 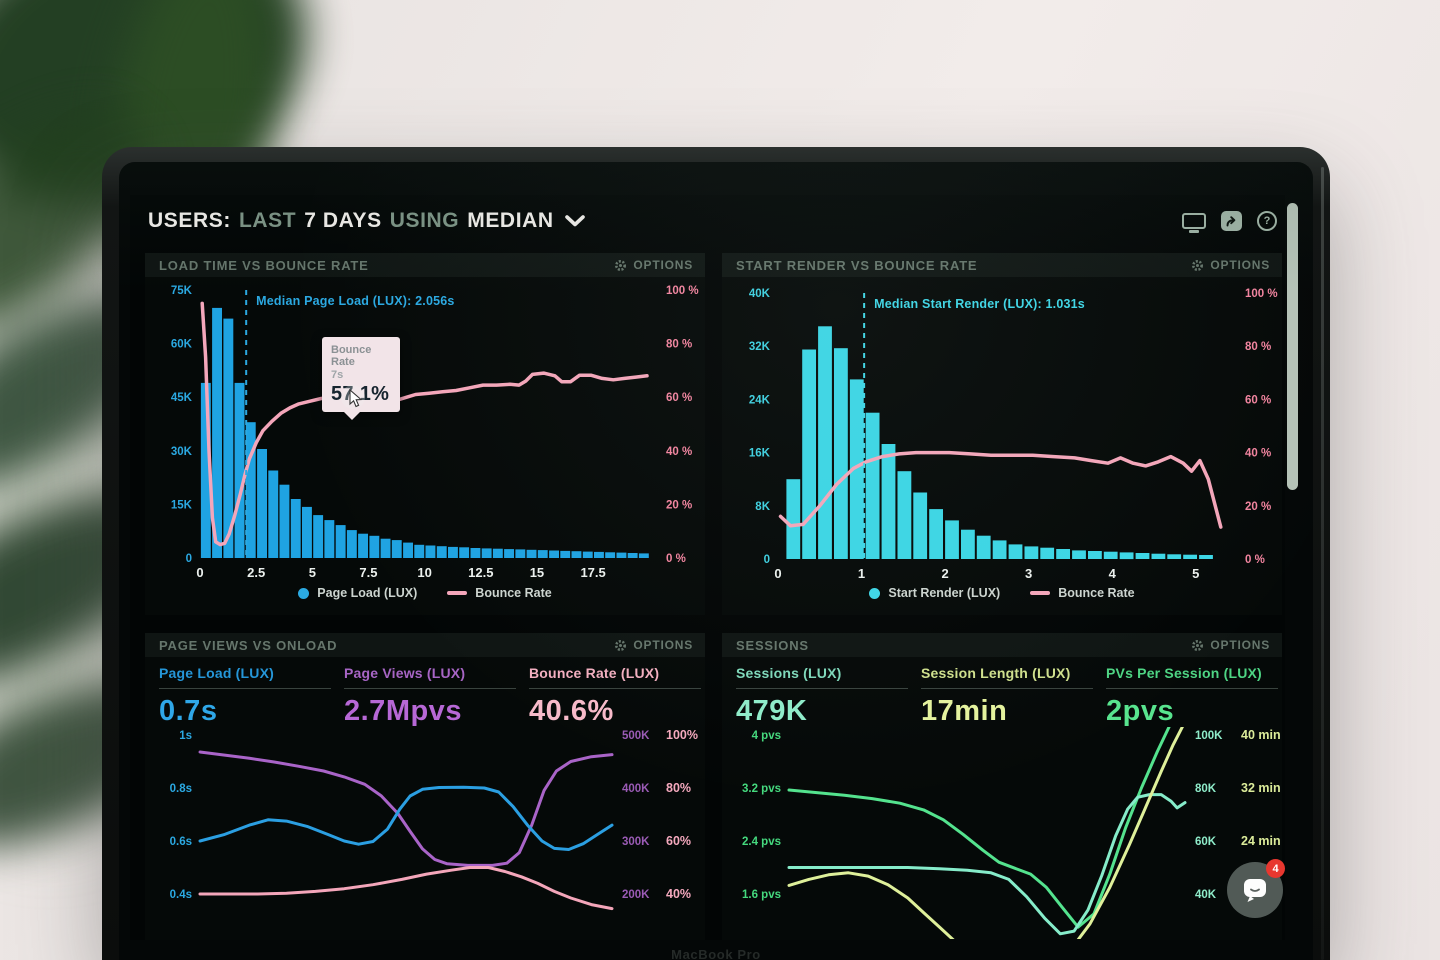 What do you see at coordinates (934, 593) in the screenshot?
I see `legend-item: Start Render (LUX)` at bounding box center [934, 593].